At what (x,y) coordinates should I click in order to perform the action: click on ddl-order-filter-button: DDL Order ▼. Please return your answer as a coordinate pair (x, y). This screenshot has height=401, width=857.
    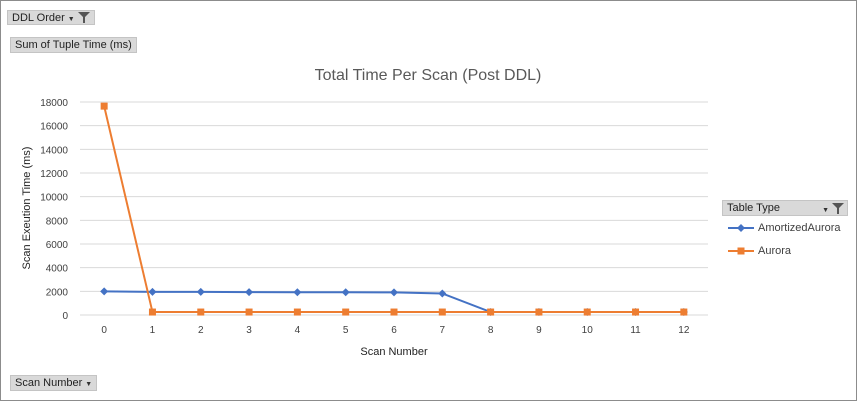
    Looking at the image, I should click on (51, 17).